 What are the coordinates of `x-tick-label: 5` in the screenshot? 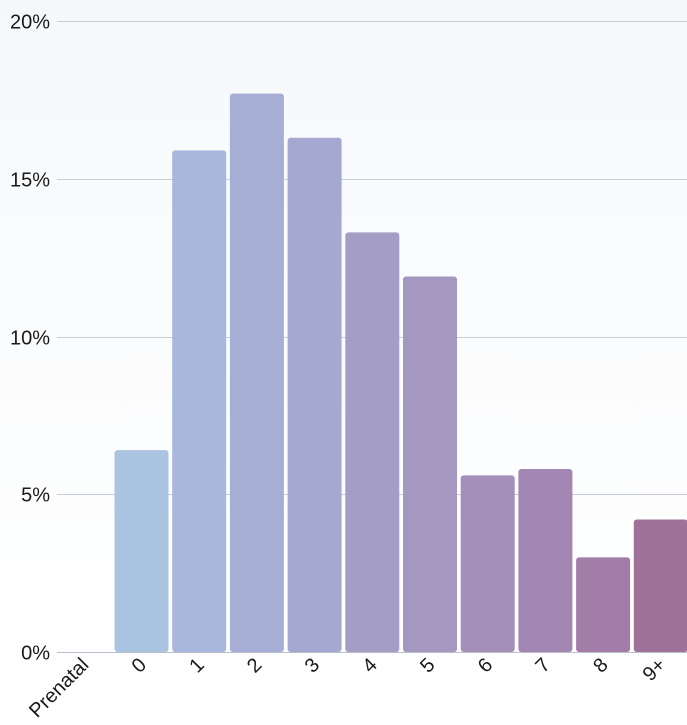 It's located at (427, 665).